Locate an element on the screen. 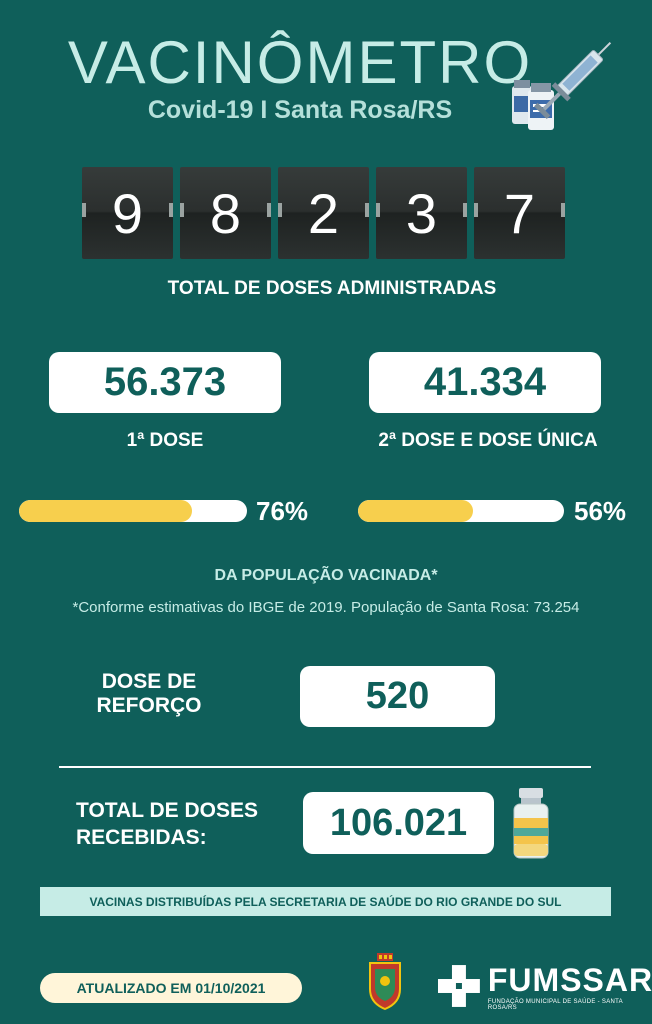 The width and height of the screenshot is (652, 1024). booster-label-line2: REFORÇO is located at coordinates (149, 705).